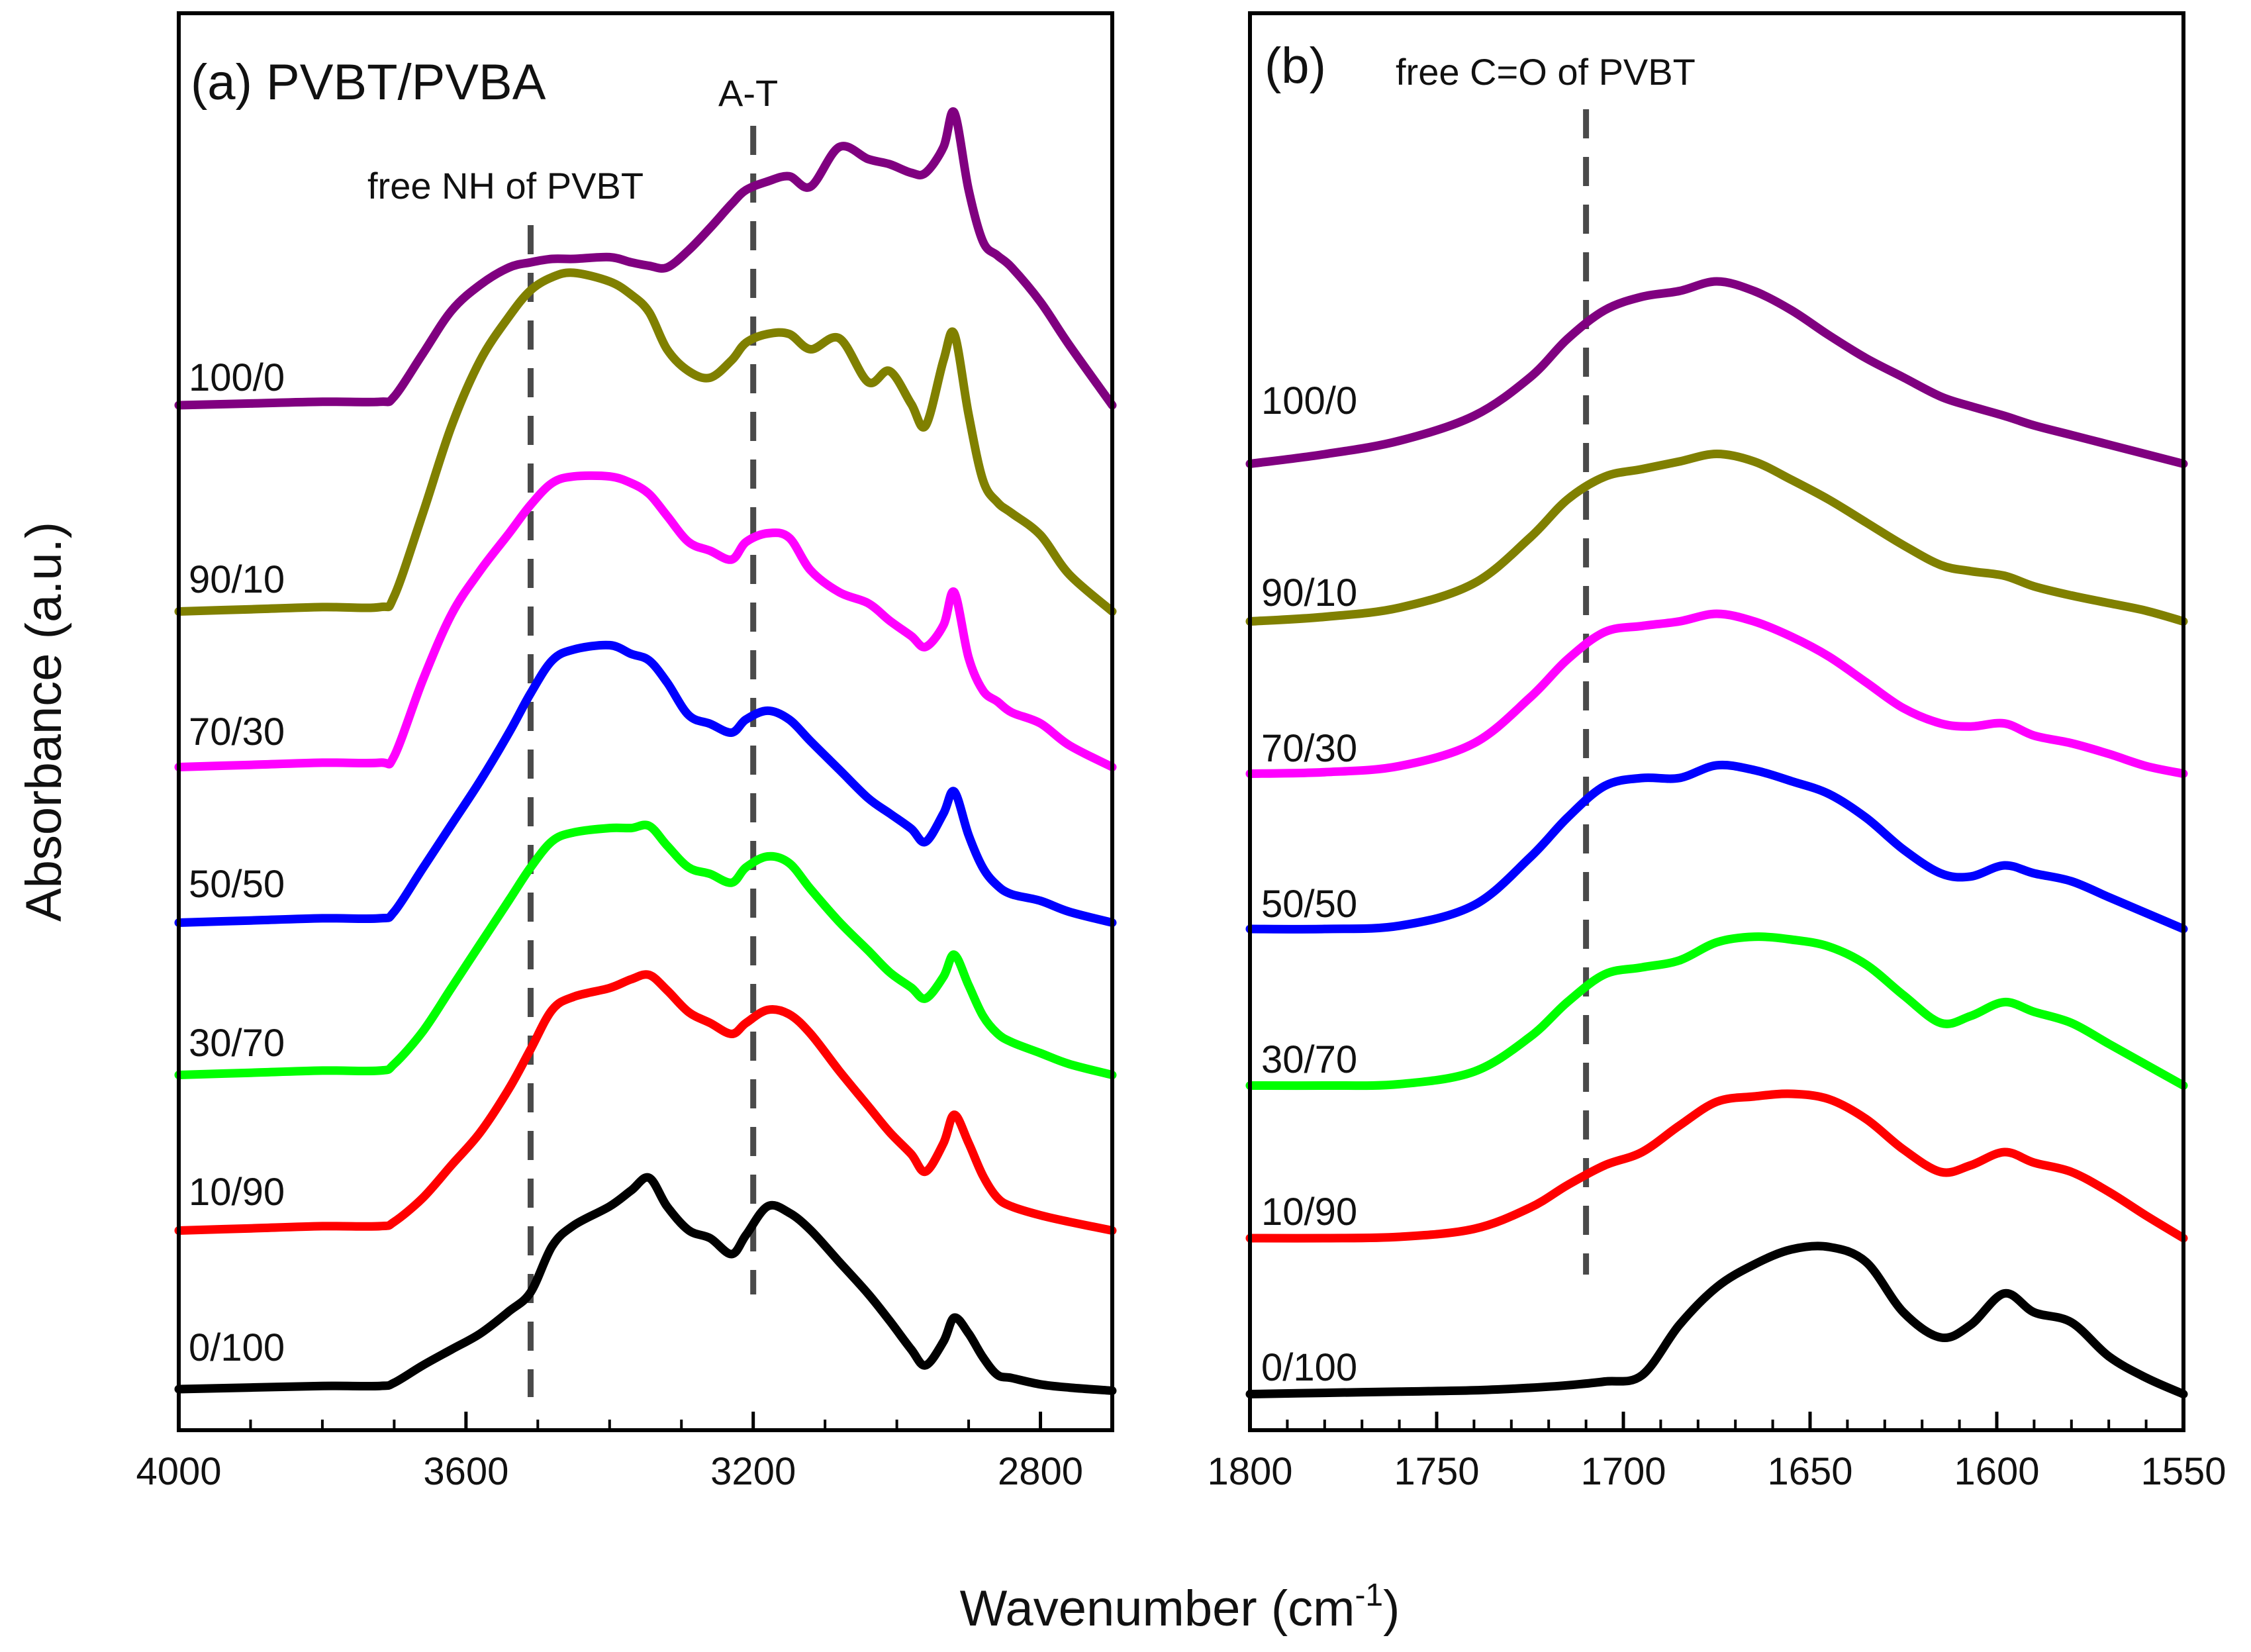 This screenshot has width=2251, height=1652. Describe the element at coordinates (1250, 1471) in the screenshot. I see `x-tick-label-b-1800: 1800` at that location.